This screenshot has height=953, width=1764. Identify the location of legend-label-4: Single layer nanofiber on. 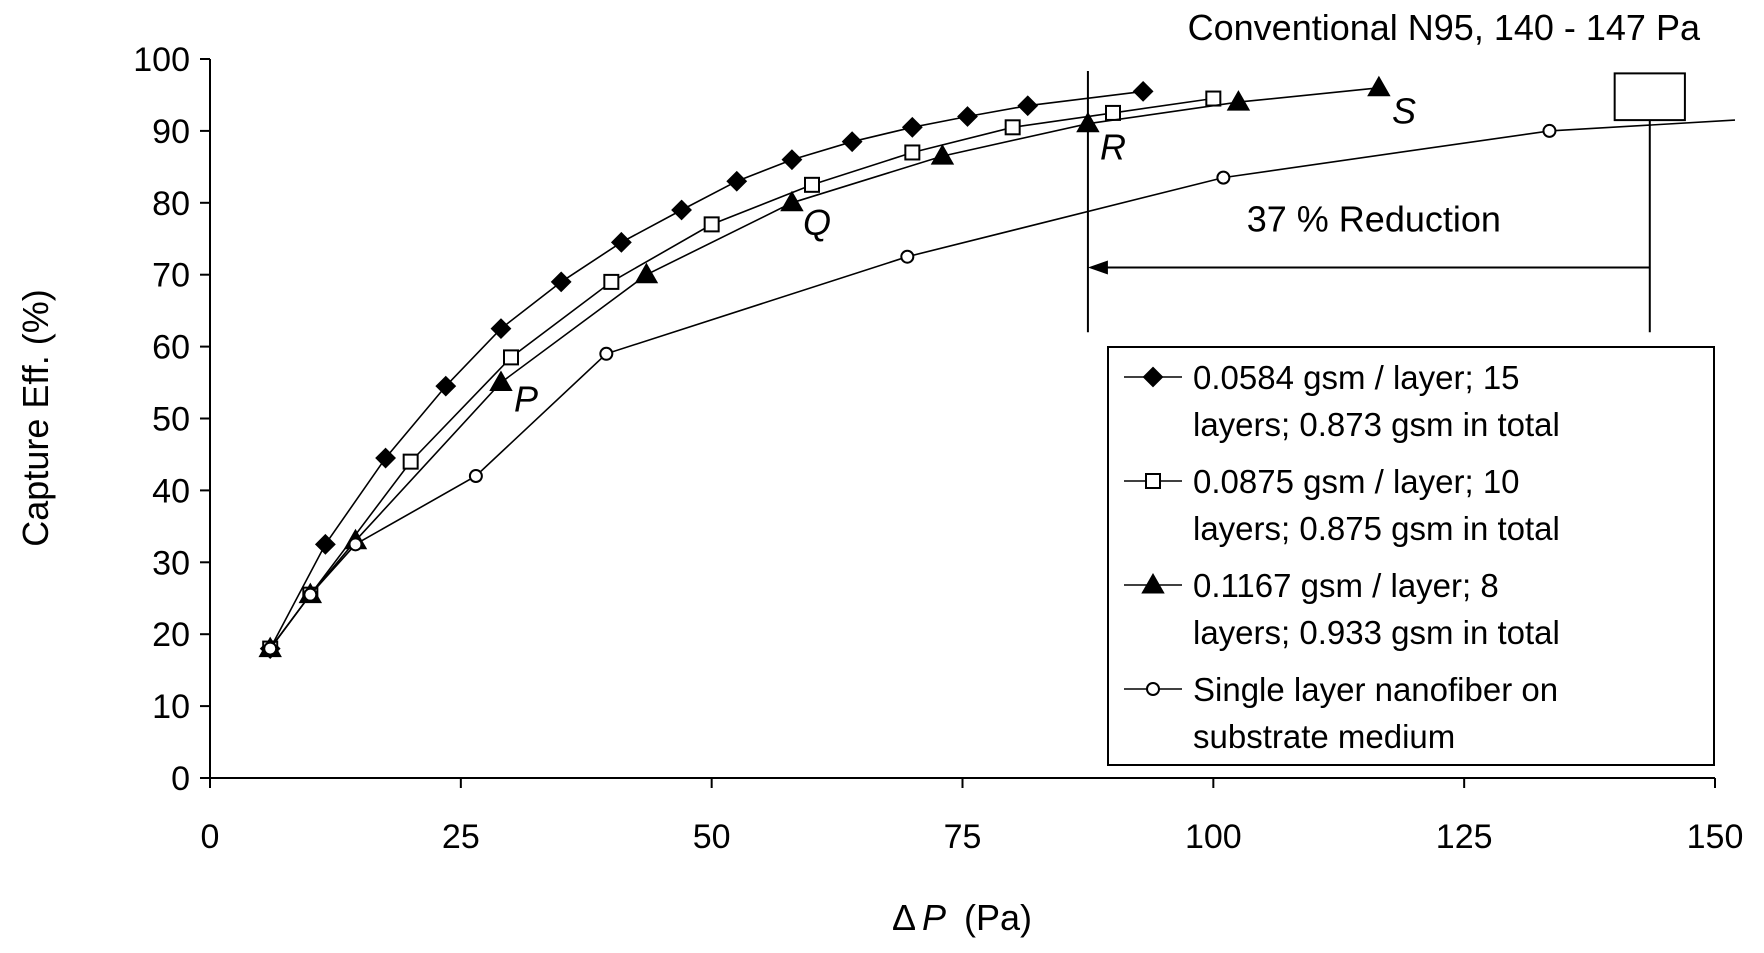
(1375, 689).